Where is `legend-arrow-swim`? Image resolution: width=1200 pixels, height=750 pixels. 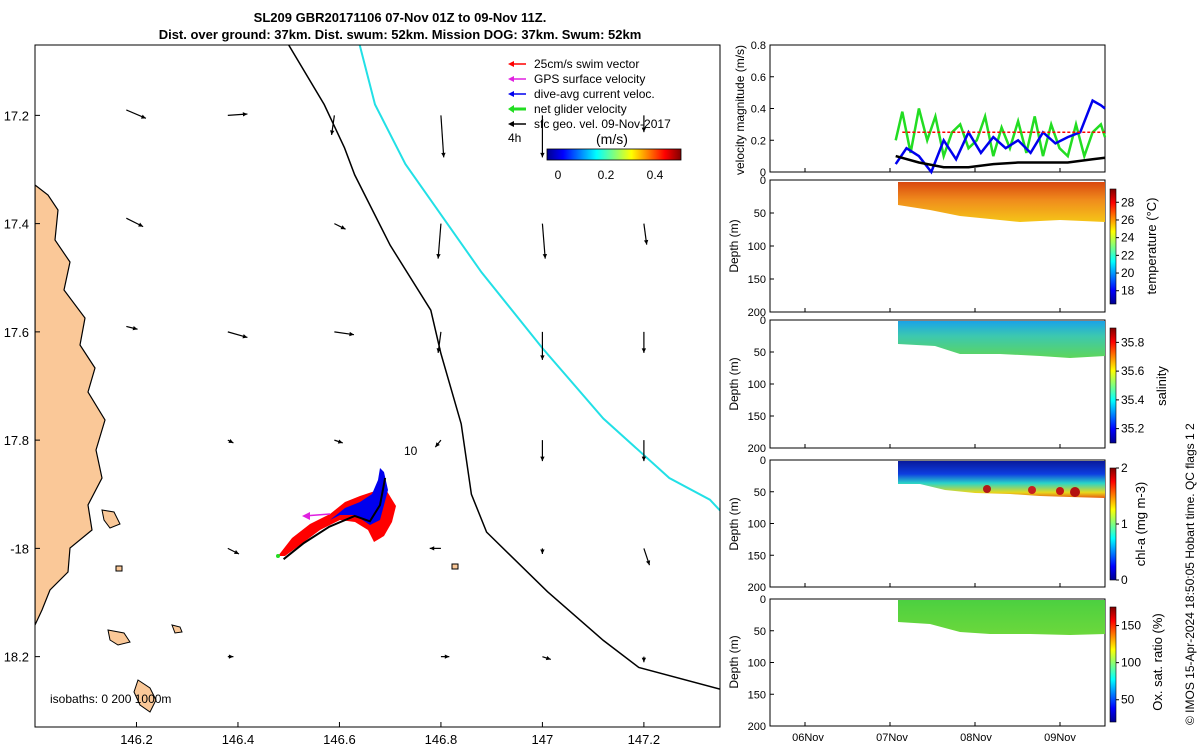
legend-arrow-swim is located at coordinates (511, 64).